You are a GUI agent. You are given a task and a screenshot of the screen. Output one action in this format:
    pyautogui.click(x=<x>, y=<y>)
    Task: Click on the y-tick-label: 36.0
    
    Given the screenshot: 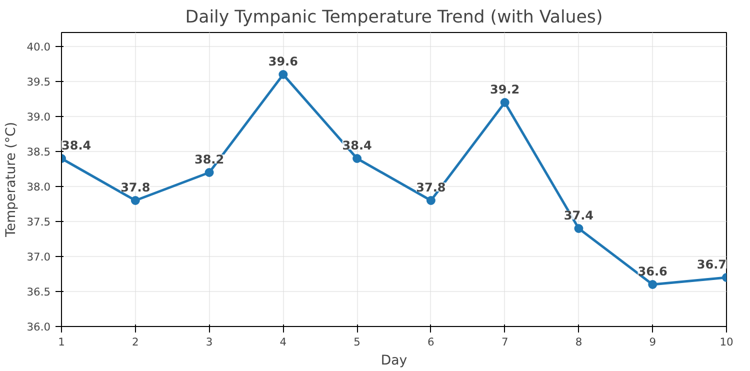 What is the action you would take?
    pyautogui.click(x=38, y=327)
    